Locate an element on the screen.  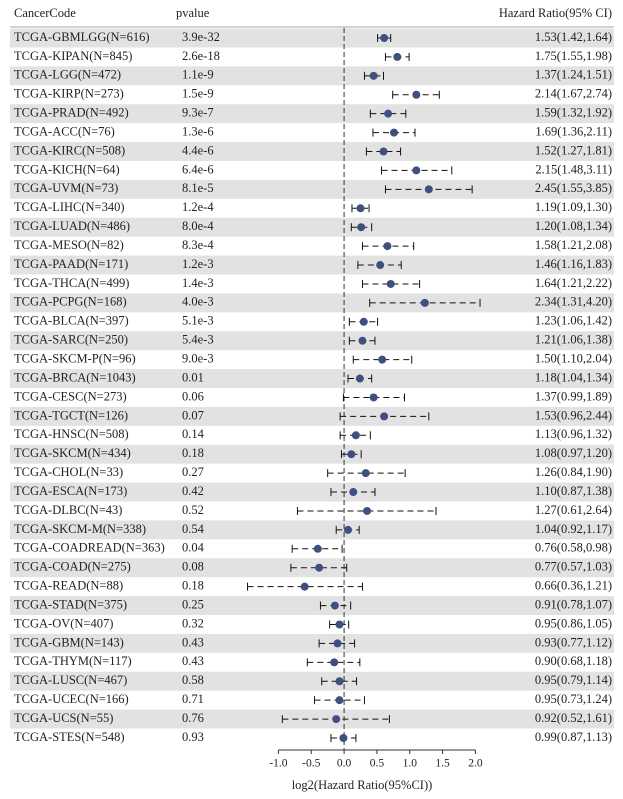
hazard-ratio: 1.64(1.21,2.22) is located at coordinates (573, 283).